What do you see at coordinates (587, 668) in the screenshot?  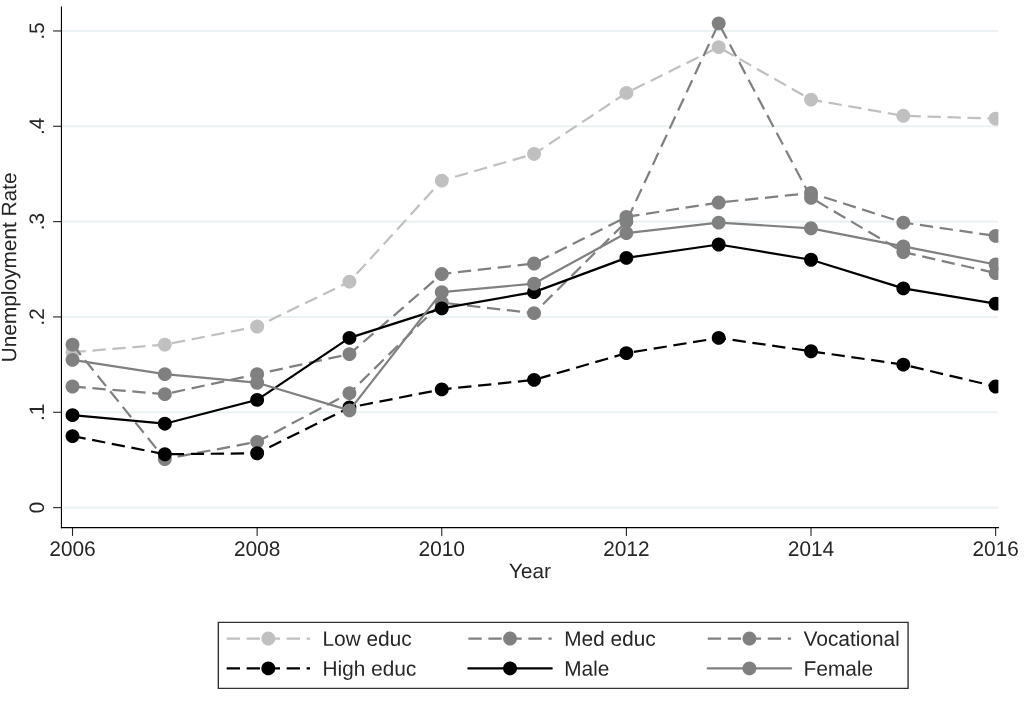 I see `legend-label: Male` at bounding box center [587, 668].